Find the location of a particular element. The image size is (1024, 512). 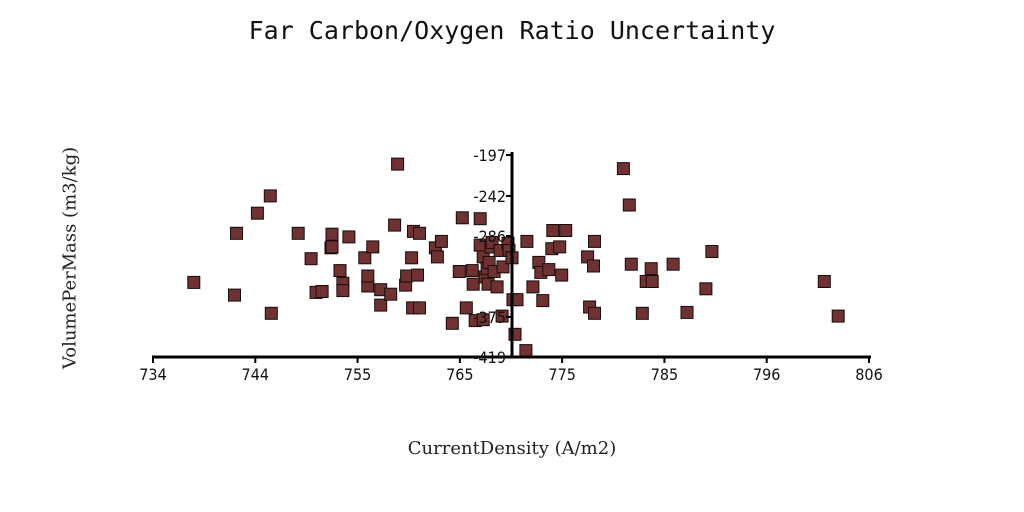

x-tick-label: 734 is located at coordinates (152, 374).